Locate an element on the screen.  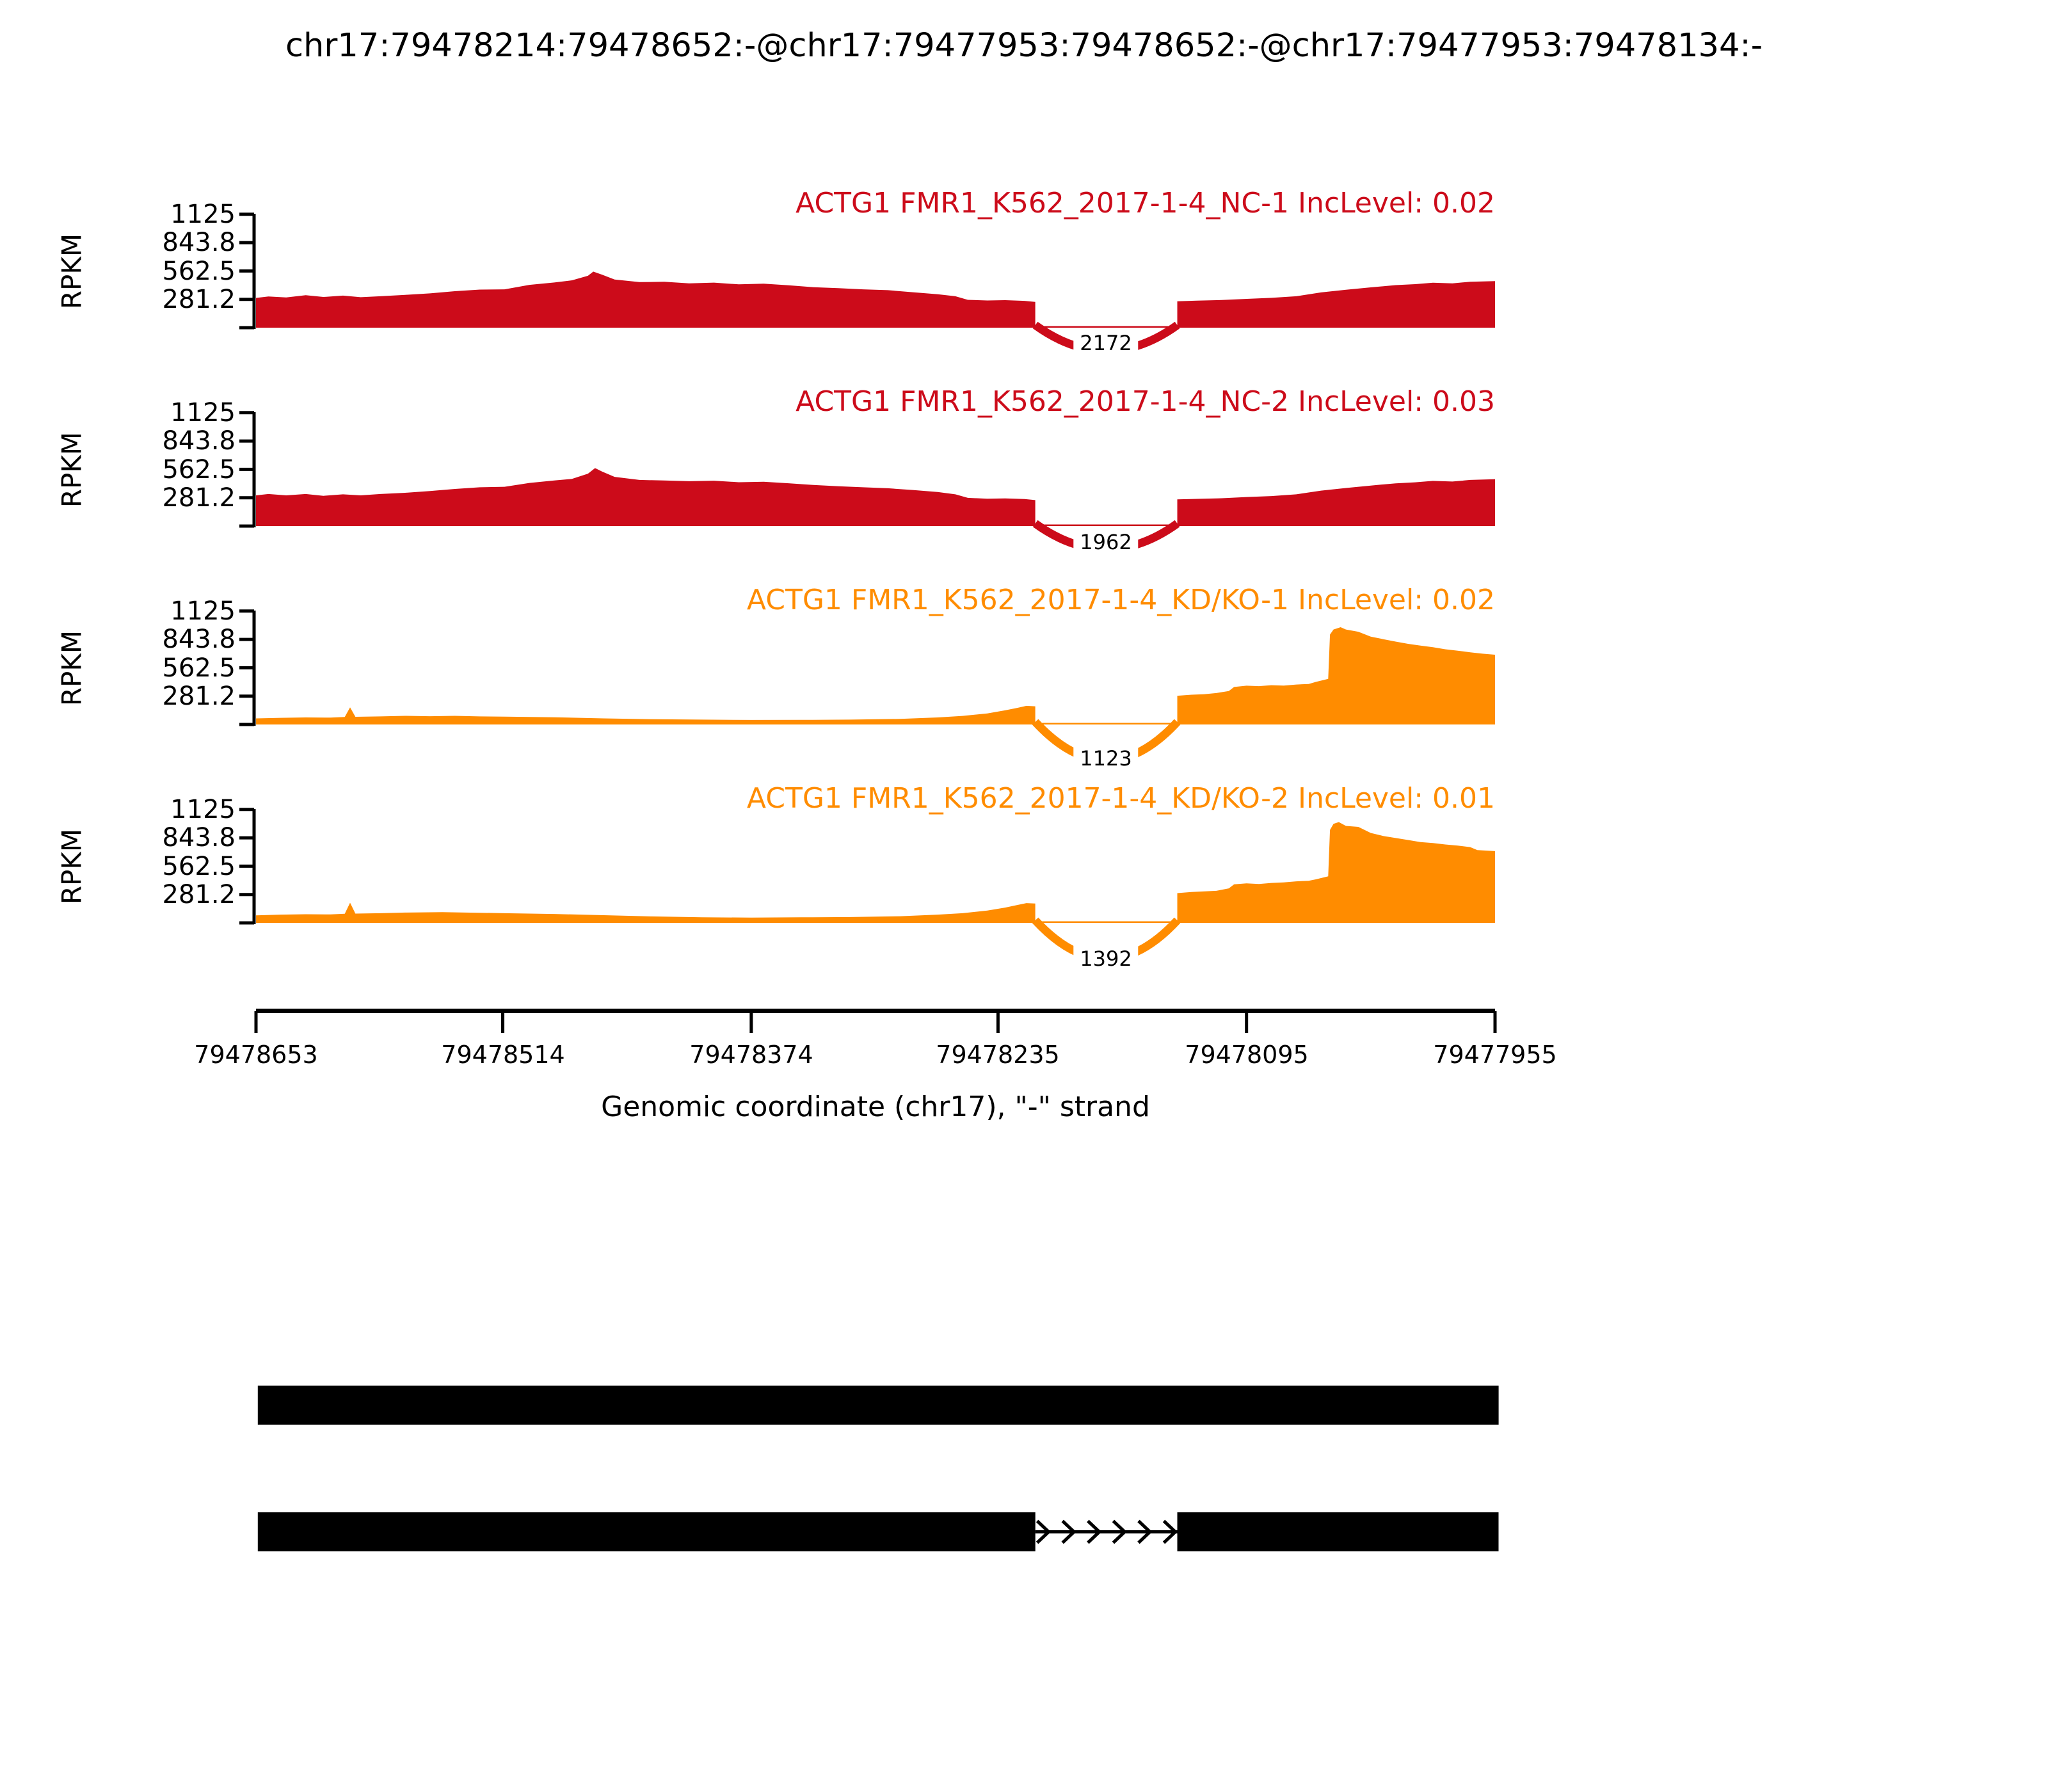
junction-count-2: 1962 is located at coordinates (1106, 542).